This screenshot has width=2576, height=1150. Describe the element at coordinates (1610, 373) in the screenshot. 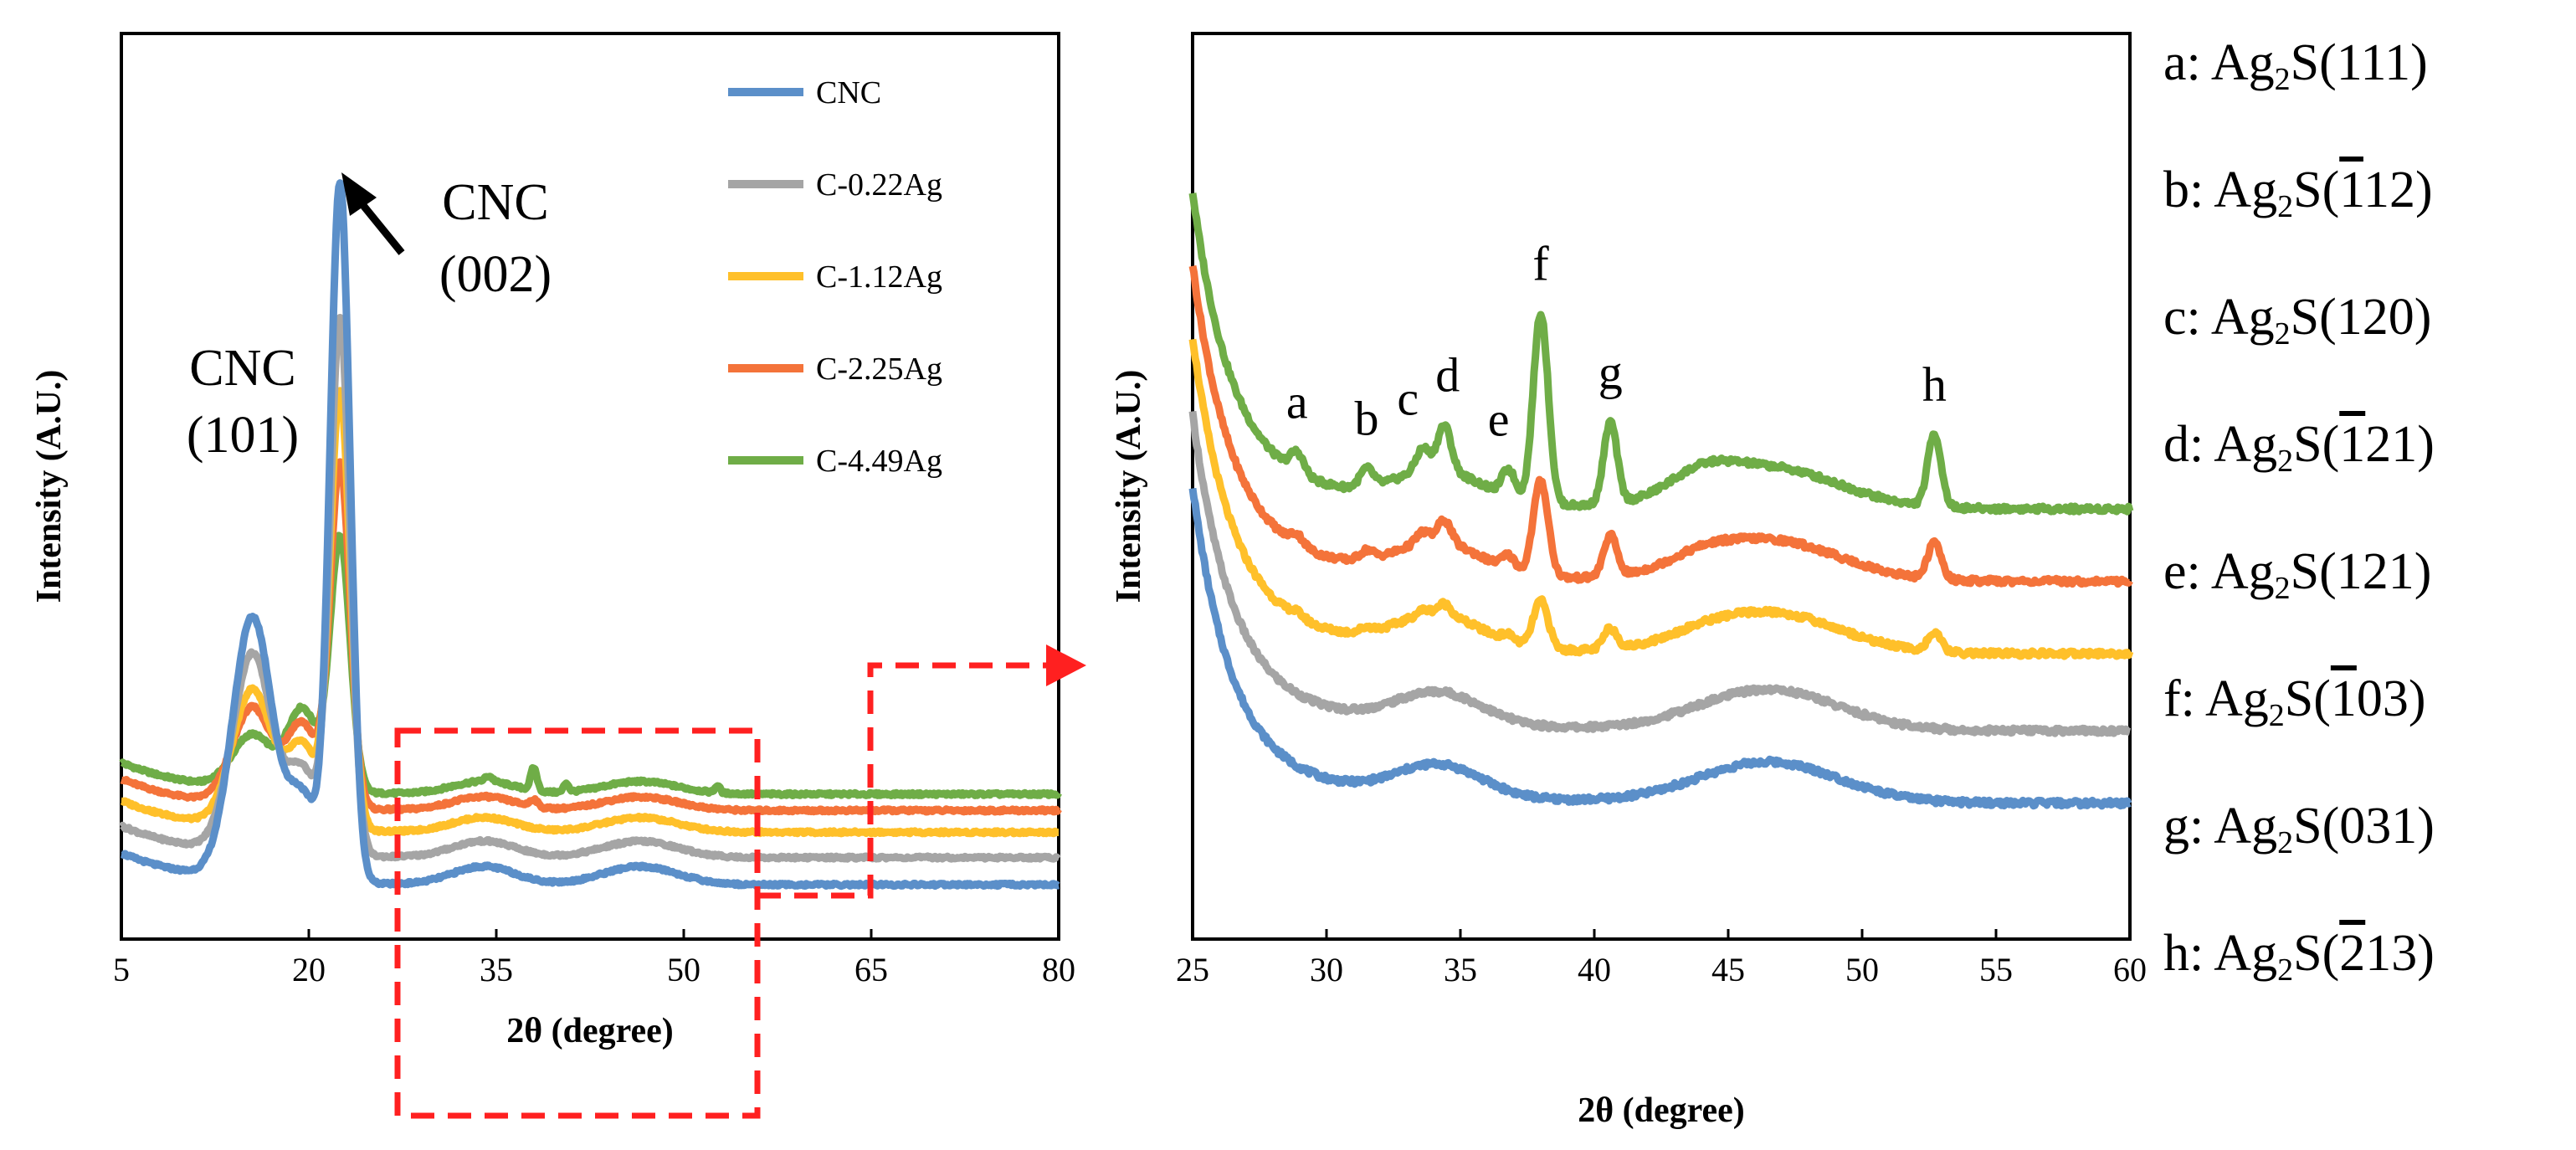

I see `peak-label-g: g` at that location.